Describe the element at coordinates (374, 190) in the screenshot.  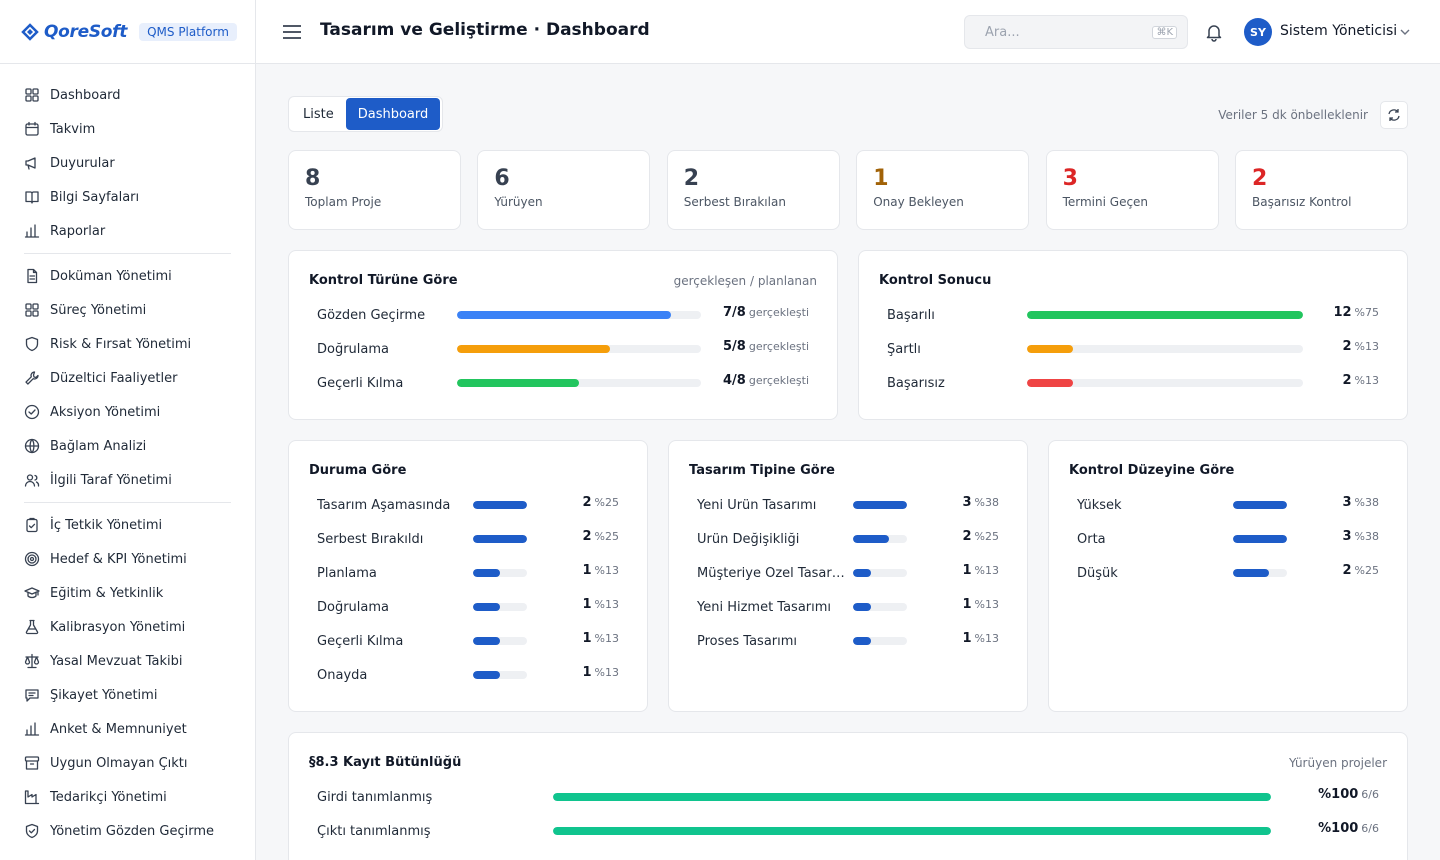
I see `kpi-card: 8 Toplam Proje` at that location.